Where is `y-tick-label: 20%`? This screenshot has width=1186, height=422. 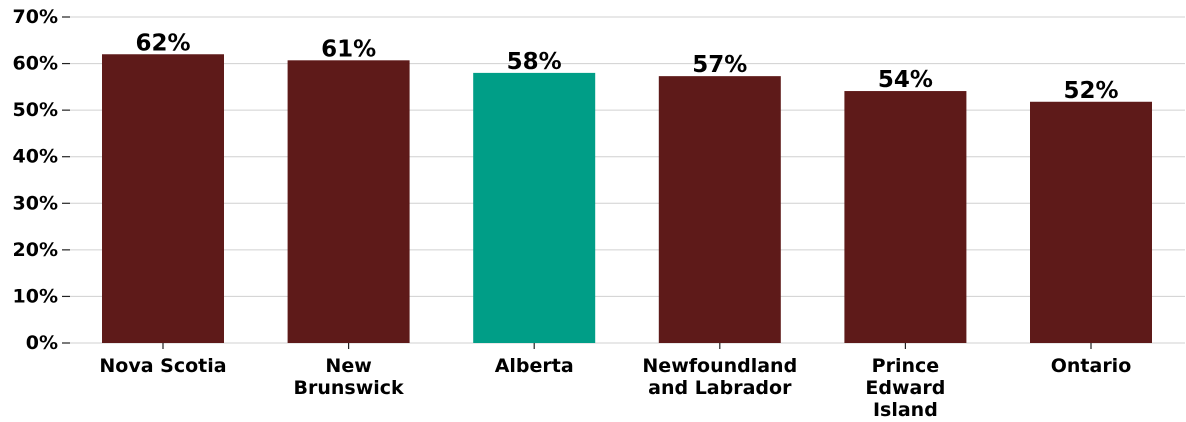 y-tick-label: 20% is located at coordinates (35, 250).